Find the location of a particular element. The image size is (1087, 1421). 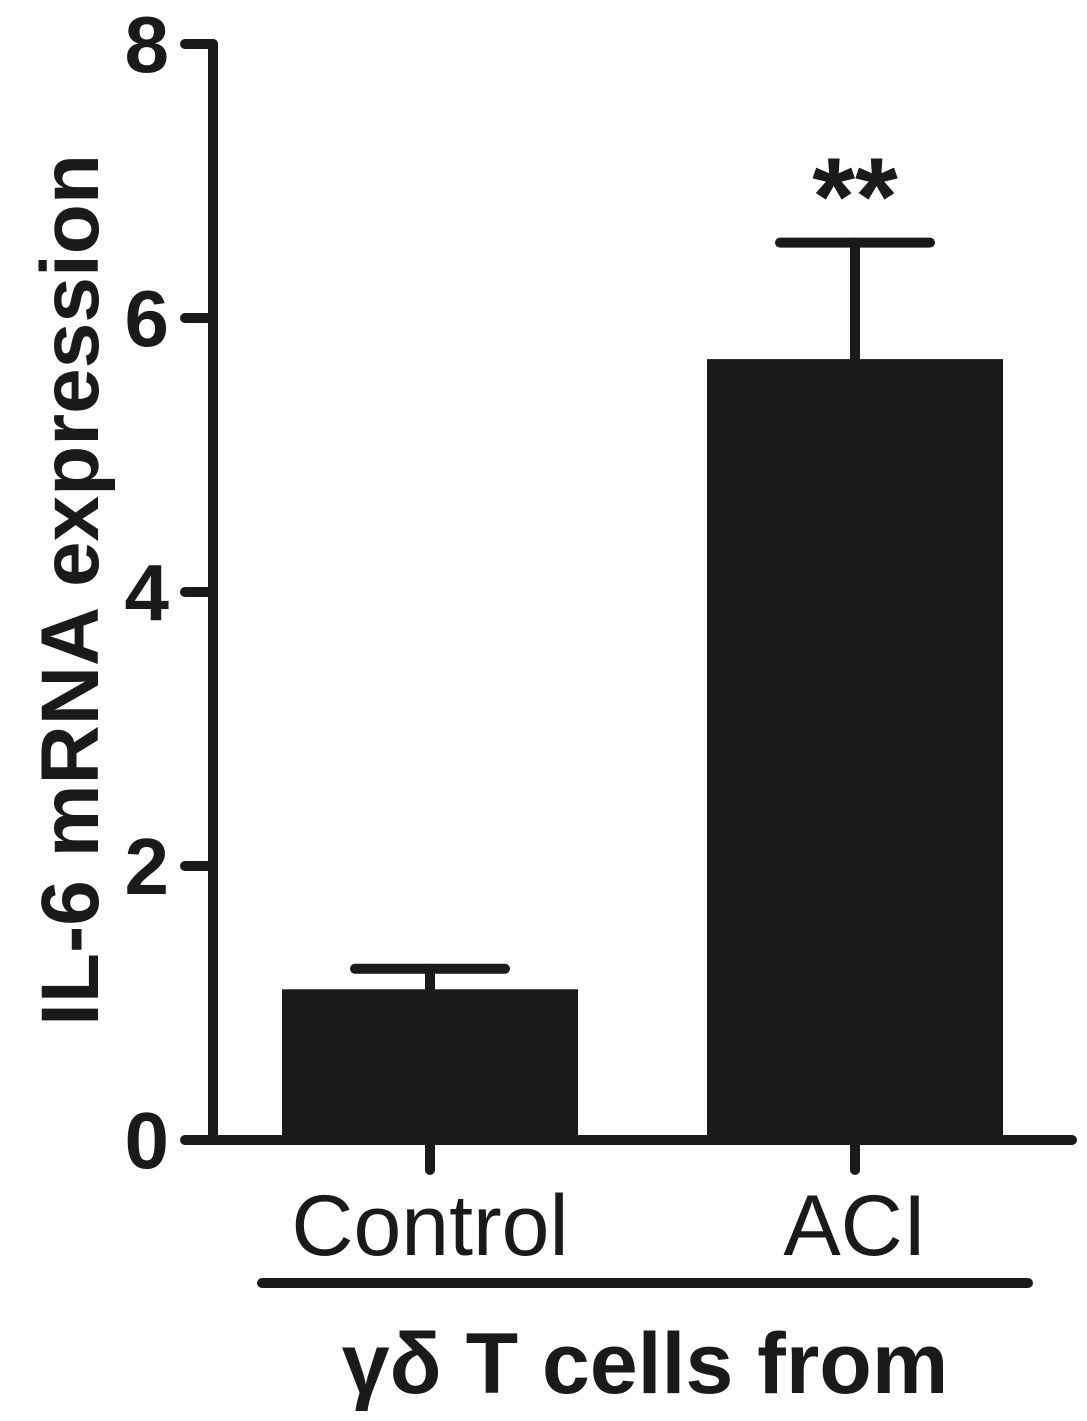

y-axis-ticks: 0 2 4 6 8 is located at coordinates (171, 592).